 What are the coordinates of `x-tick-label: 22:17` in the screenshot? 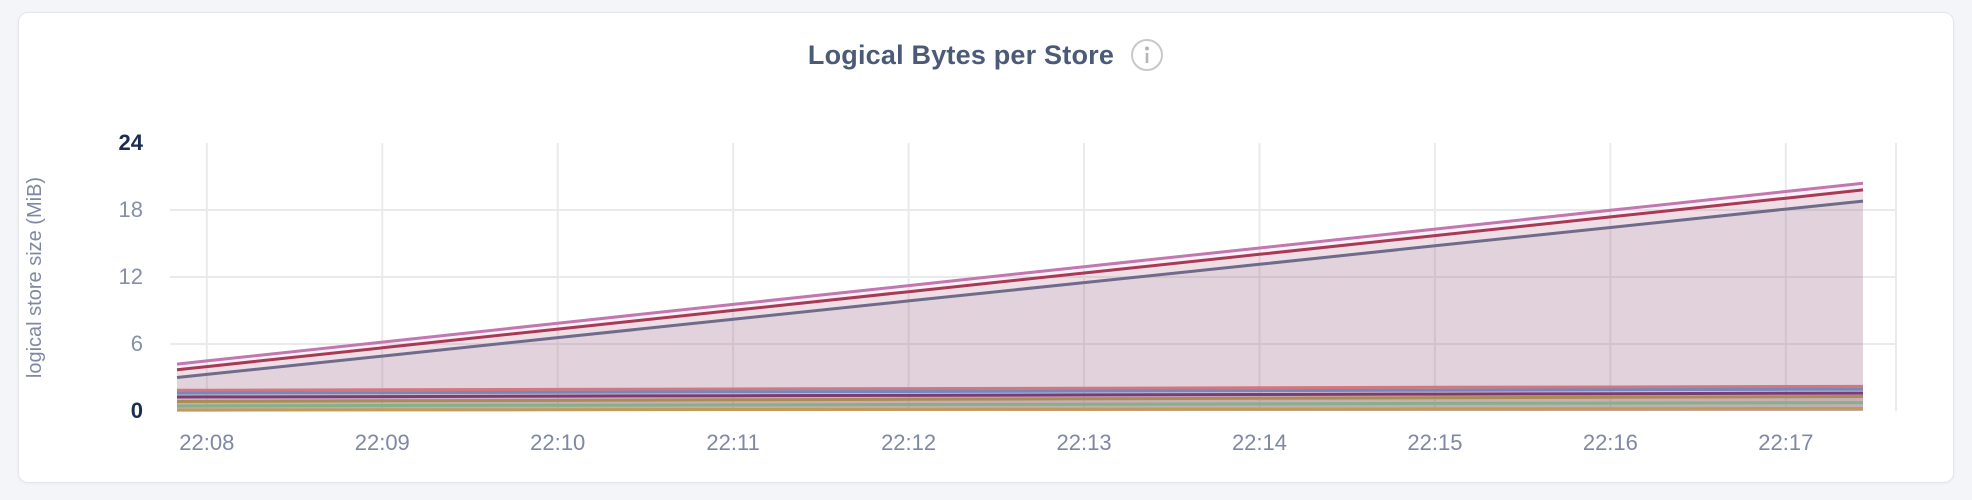 It's located at (1786, 442).